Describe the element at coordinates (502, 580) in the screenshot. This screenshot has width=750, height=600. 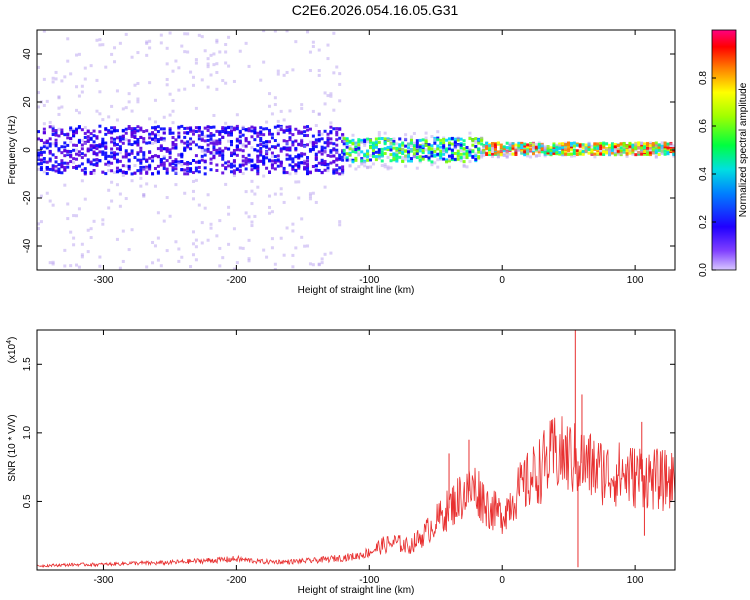
I see `snr-x-tick-label: 0` at that location.